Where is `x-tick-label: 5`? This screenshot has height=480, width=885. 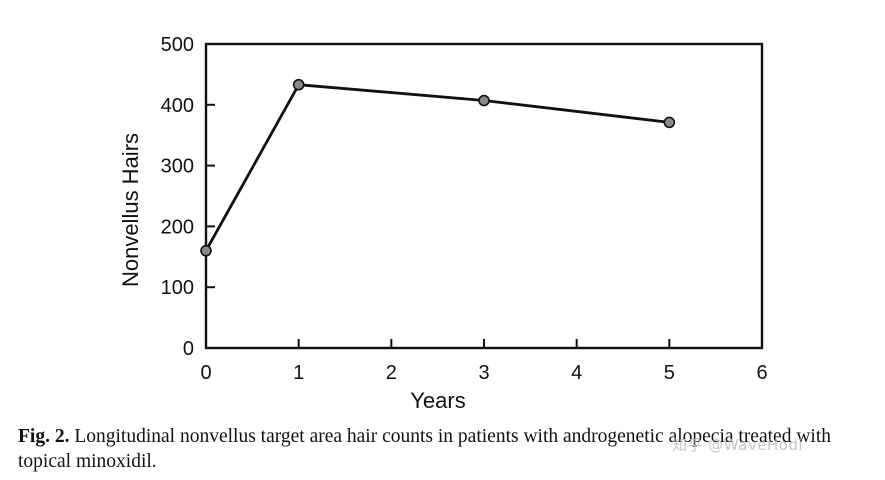
x-tick-label: 5 is located at coordinates (669, 373).